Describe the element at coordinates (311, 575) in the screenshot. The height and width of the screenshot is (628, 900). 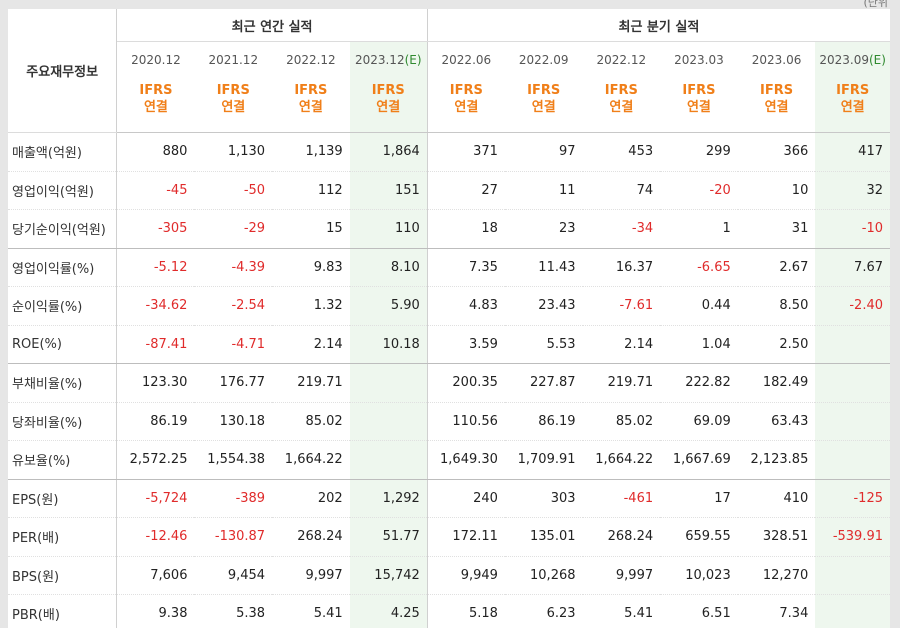
I see `table-cell: 9,997` at that location.